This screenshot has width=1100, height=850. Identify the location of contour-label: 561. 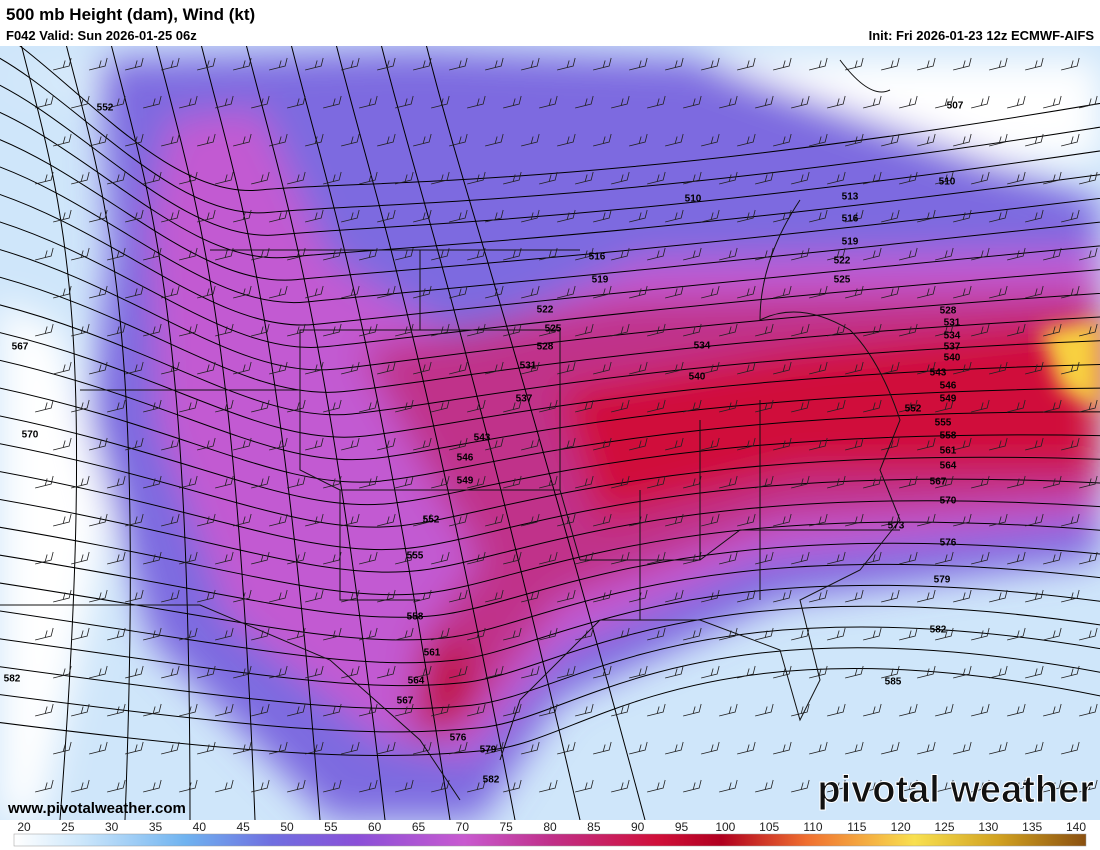
(432, 653).